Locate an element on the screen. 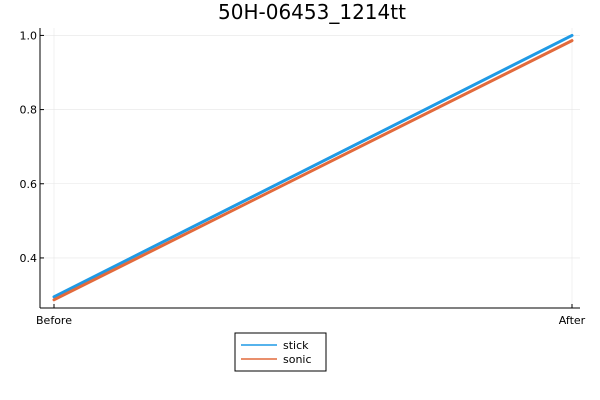 This screenshot has height=400, width=600. y-tick-label: 0.8 is located at coordinates (29, 110).